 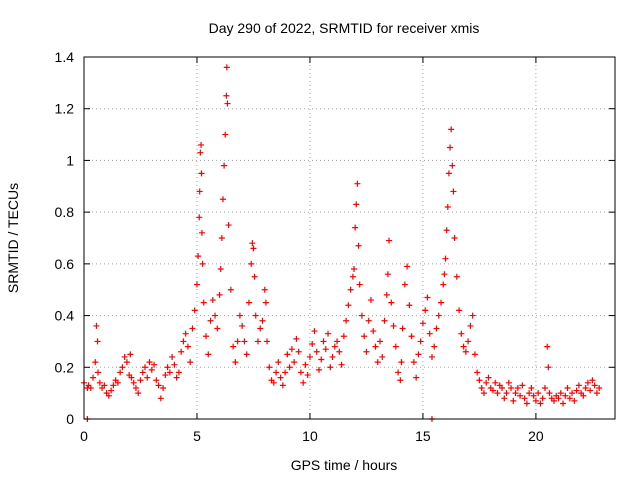 I want to click on x-tick-label: 20, so click(x=536, y=436).